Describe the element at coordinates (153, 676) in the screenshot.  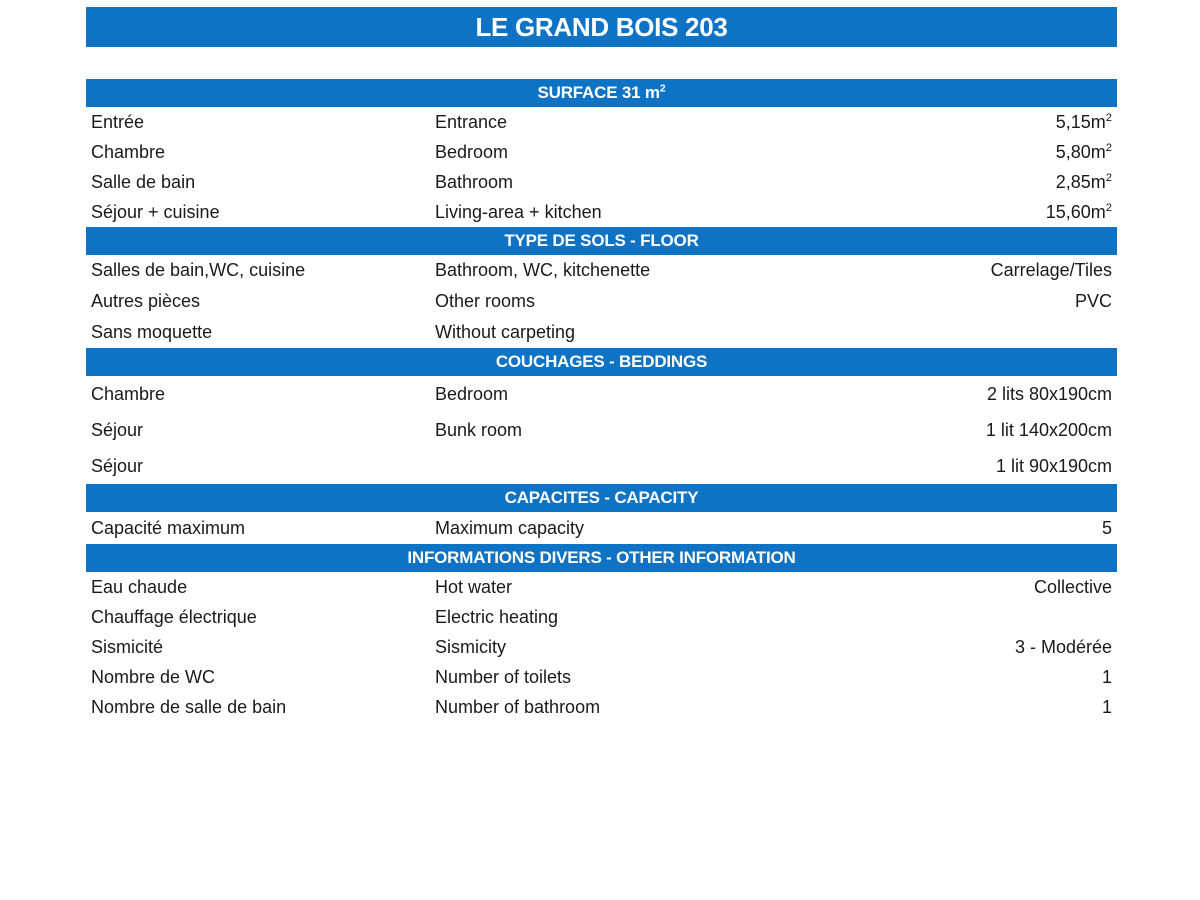
I see `label-fr: Nombre de WC` at that location.